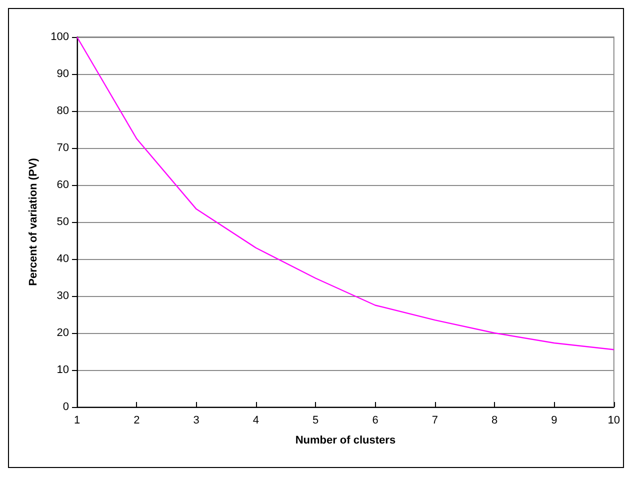  Describe the element at coordinates (65, 407) in the screenshot. I see `y-tick-label: 0` at that location.